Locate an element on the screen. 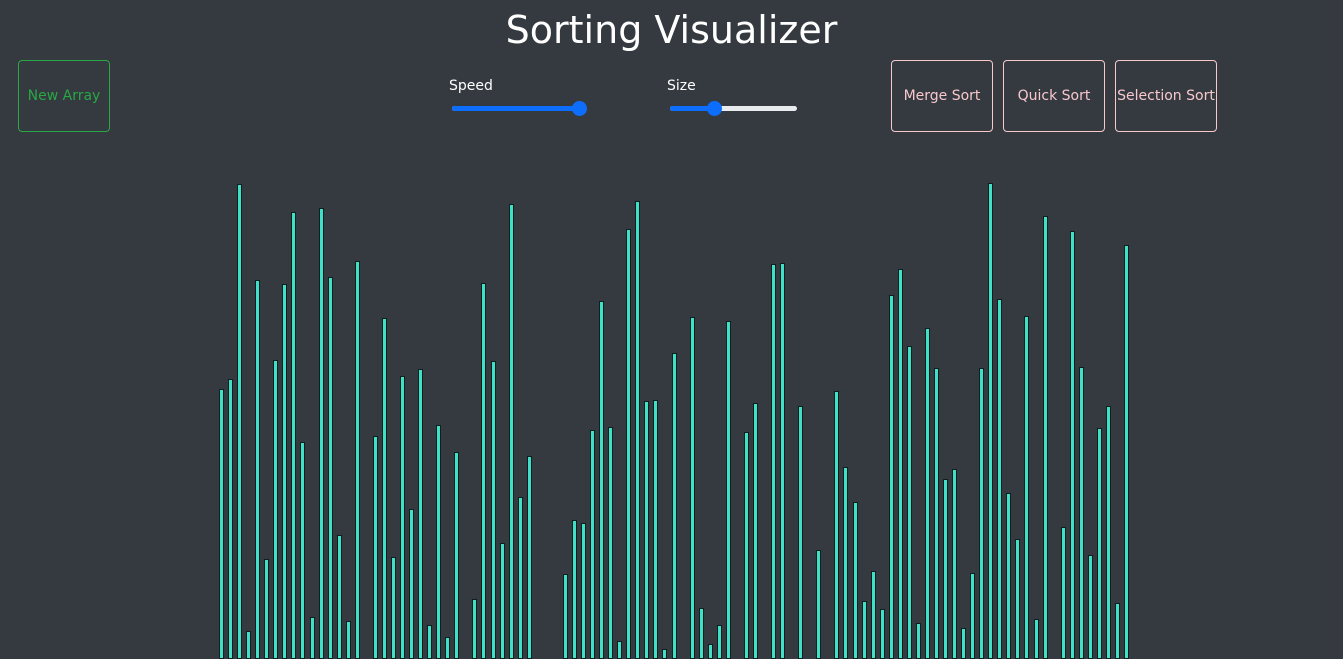 The width and height of the screenshot is (1343, 659). speed-slider-fill is located at coordinates (515, 108).